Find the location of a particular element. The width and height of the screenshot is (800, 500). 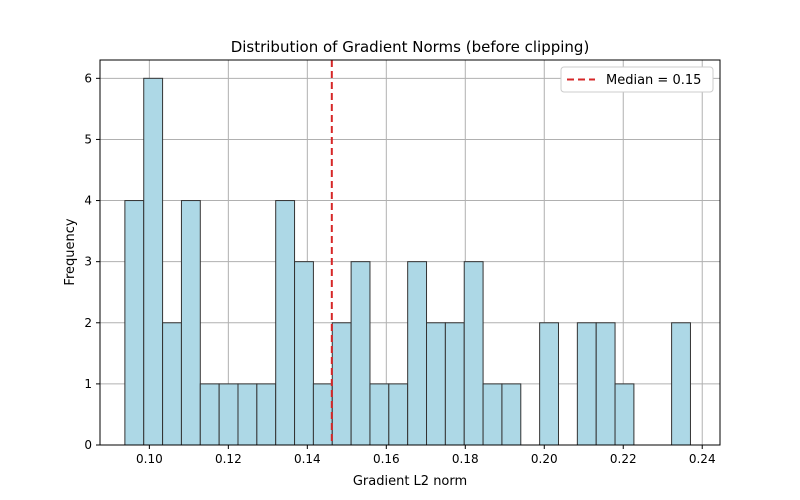

x-tick-label: 0.22 is located at coordinates (623, 459).